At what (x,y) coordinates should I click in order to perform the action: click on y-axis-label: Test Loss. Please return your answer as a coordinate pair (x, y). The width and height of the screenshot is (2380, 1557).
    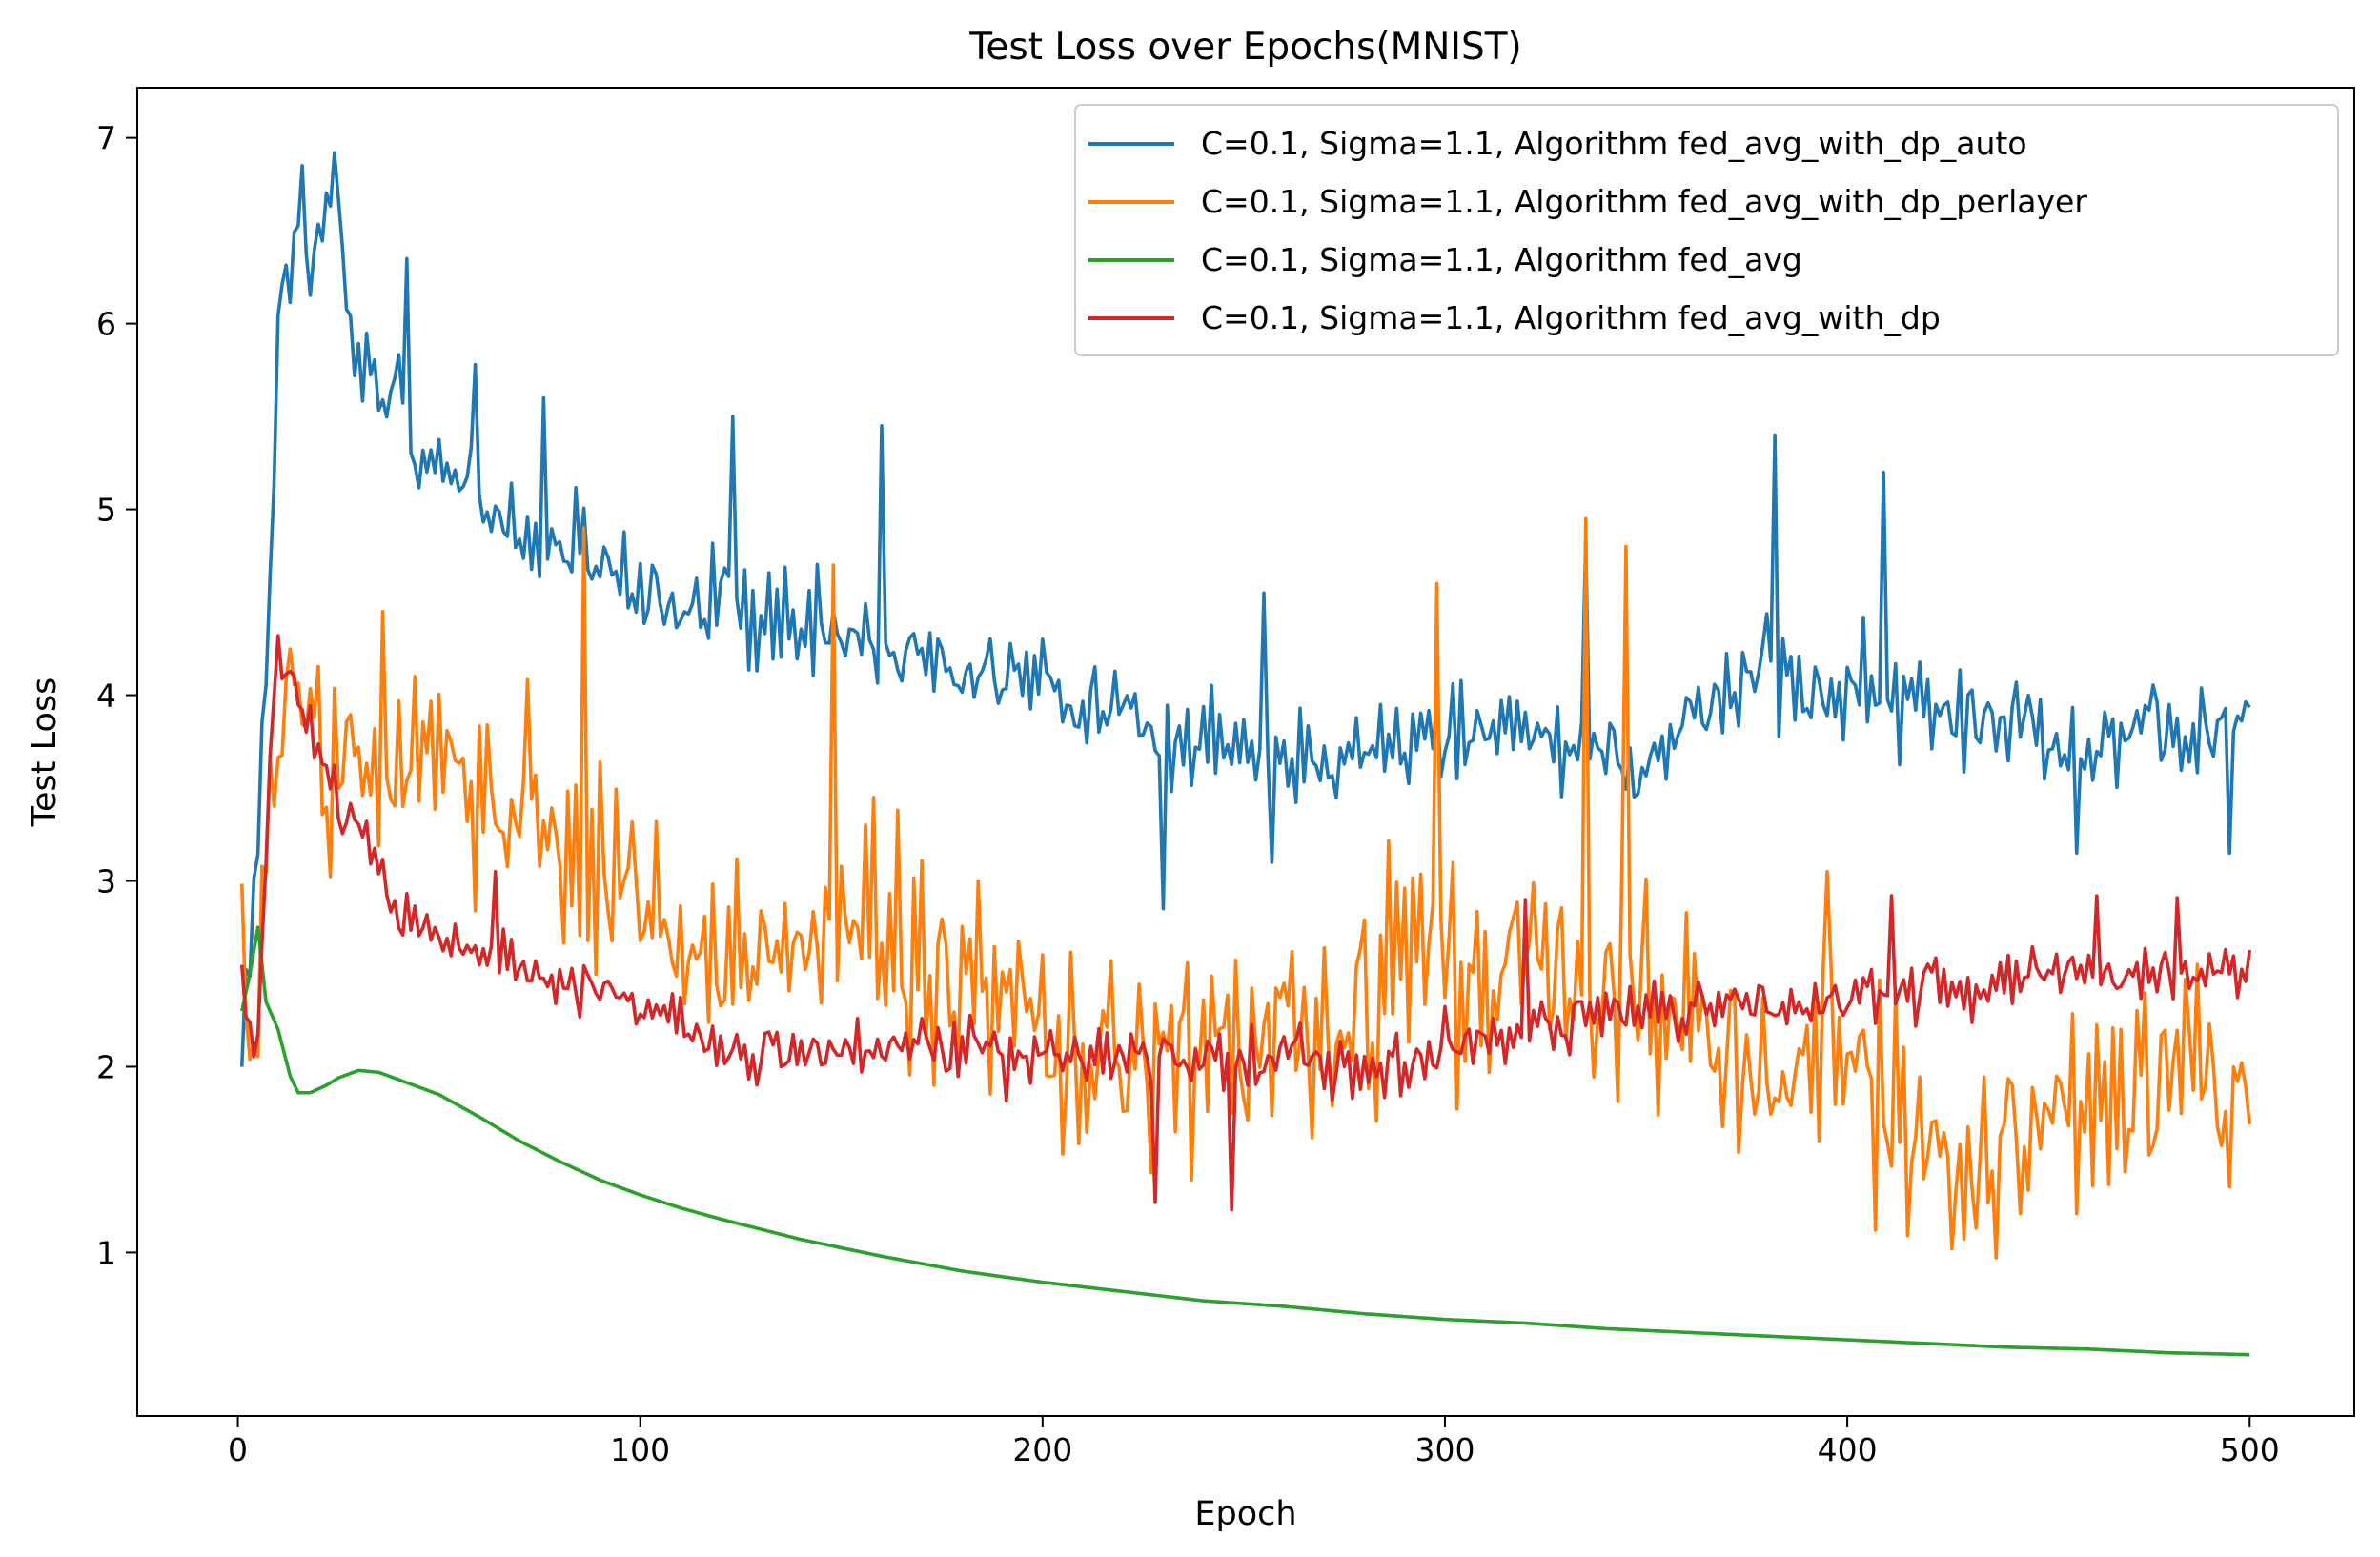
    Looking at the image, I should click on (45, 752).